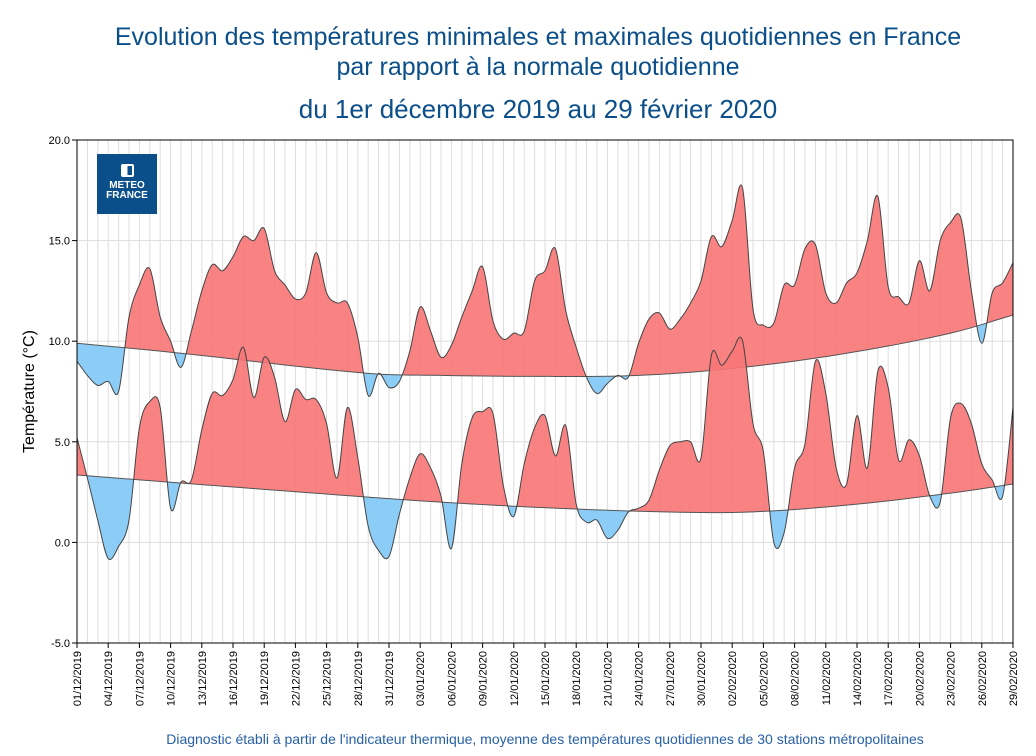  What do you see at coordinates (920, 678) in the screenshot?
I see `x-tick-label: 20/02/2020` at bounding box center [920, 678].